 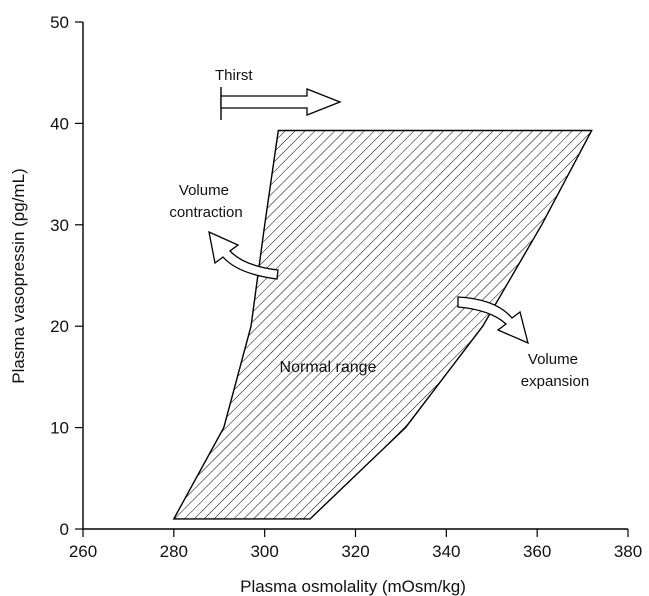 What do you see at coordinates (537, 551) in the screenshot?
I see `x-tick-label: 360` at bounding box center [537, 551].